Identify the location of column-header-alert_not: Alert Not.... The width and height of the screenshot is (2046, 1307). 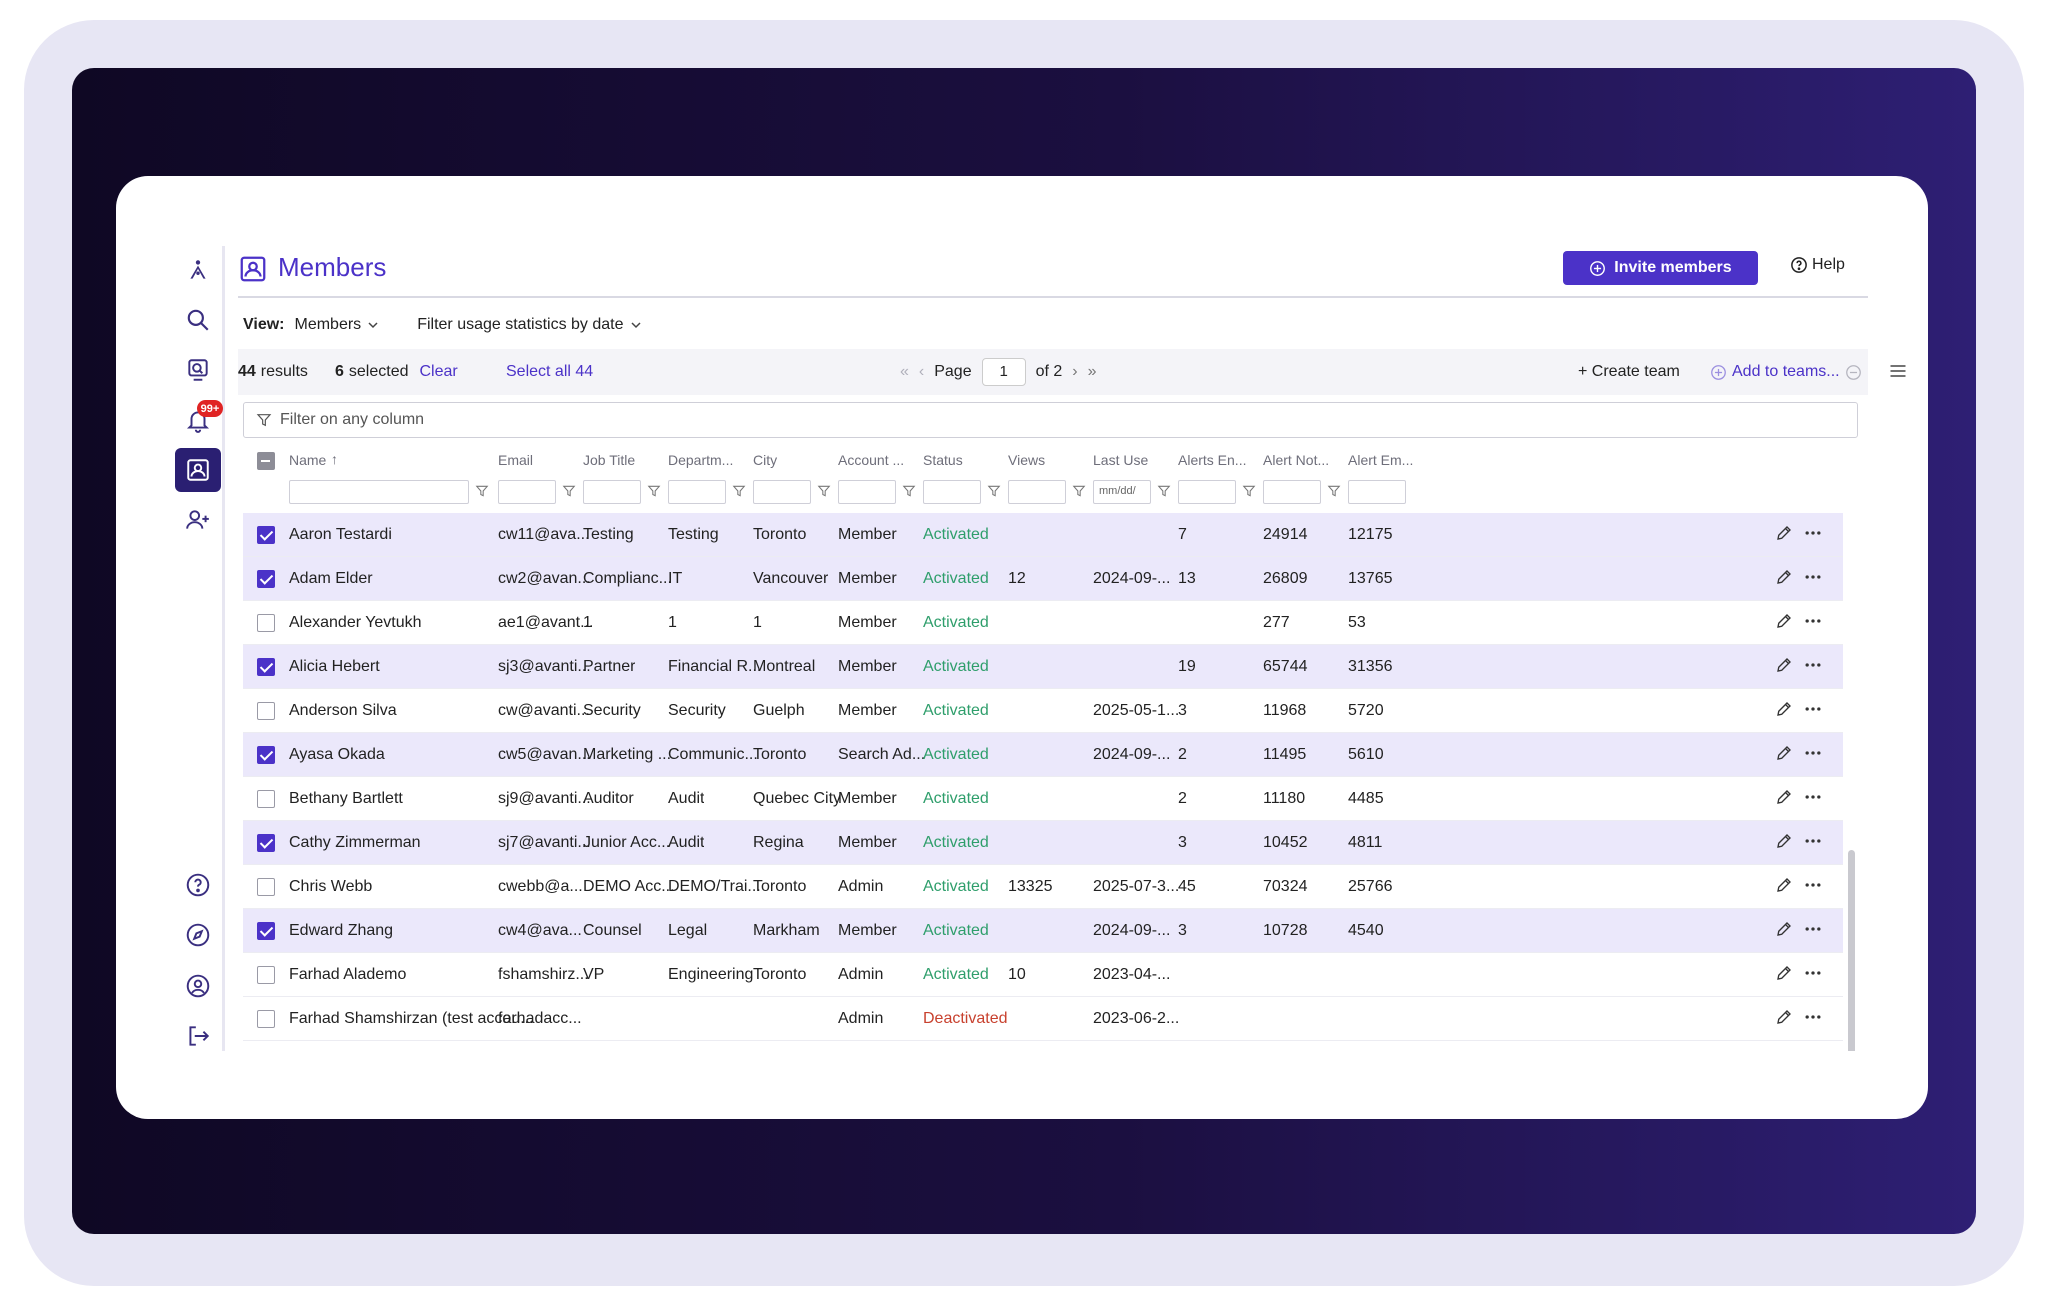
(1296, 460).